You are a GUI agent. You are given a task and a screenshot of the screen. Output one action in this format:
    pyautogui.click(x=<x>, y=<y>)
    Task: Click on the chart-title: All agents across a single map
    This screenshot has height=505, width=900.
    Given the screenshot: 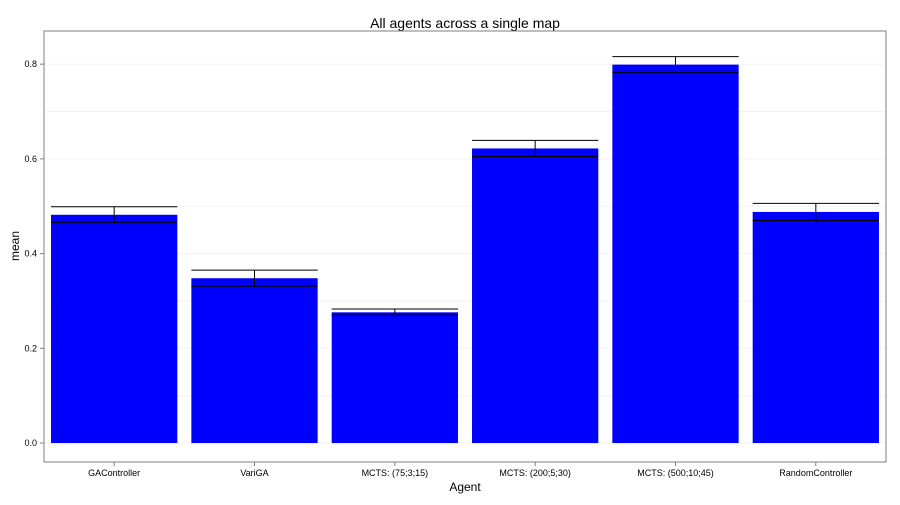 What is the action you would take?
    pyautogui.click(x=465, y=23)
    